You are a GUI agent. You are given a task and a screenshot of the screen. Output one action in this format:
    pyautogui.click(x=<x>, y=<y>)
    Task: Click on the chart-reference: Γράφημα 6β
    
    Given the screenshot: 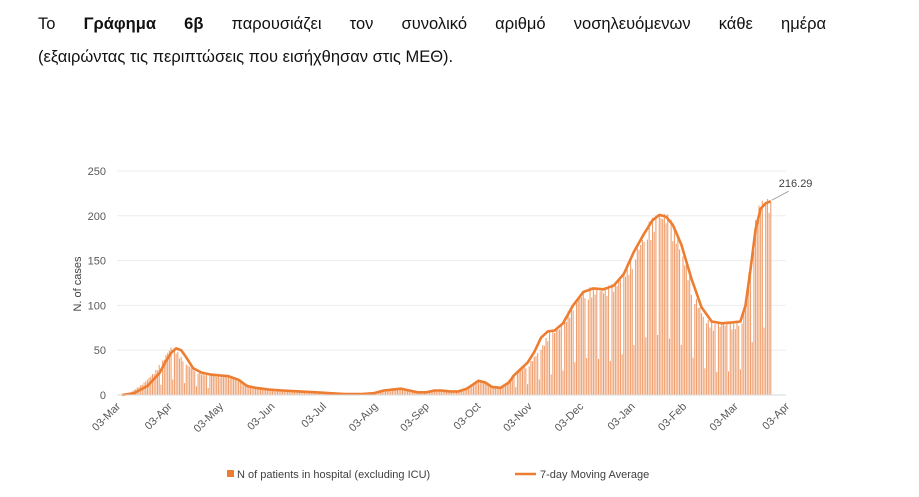 What is the action you would take?
    pyautogui.click(x=143, y=24)
    